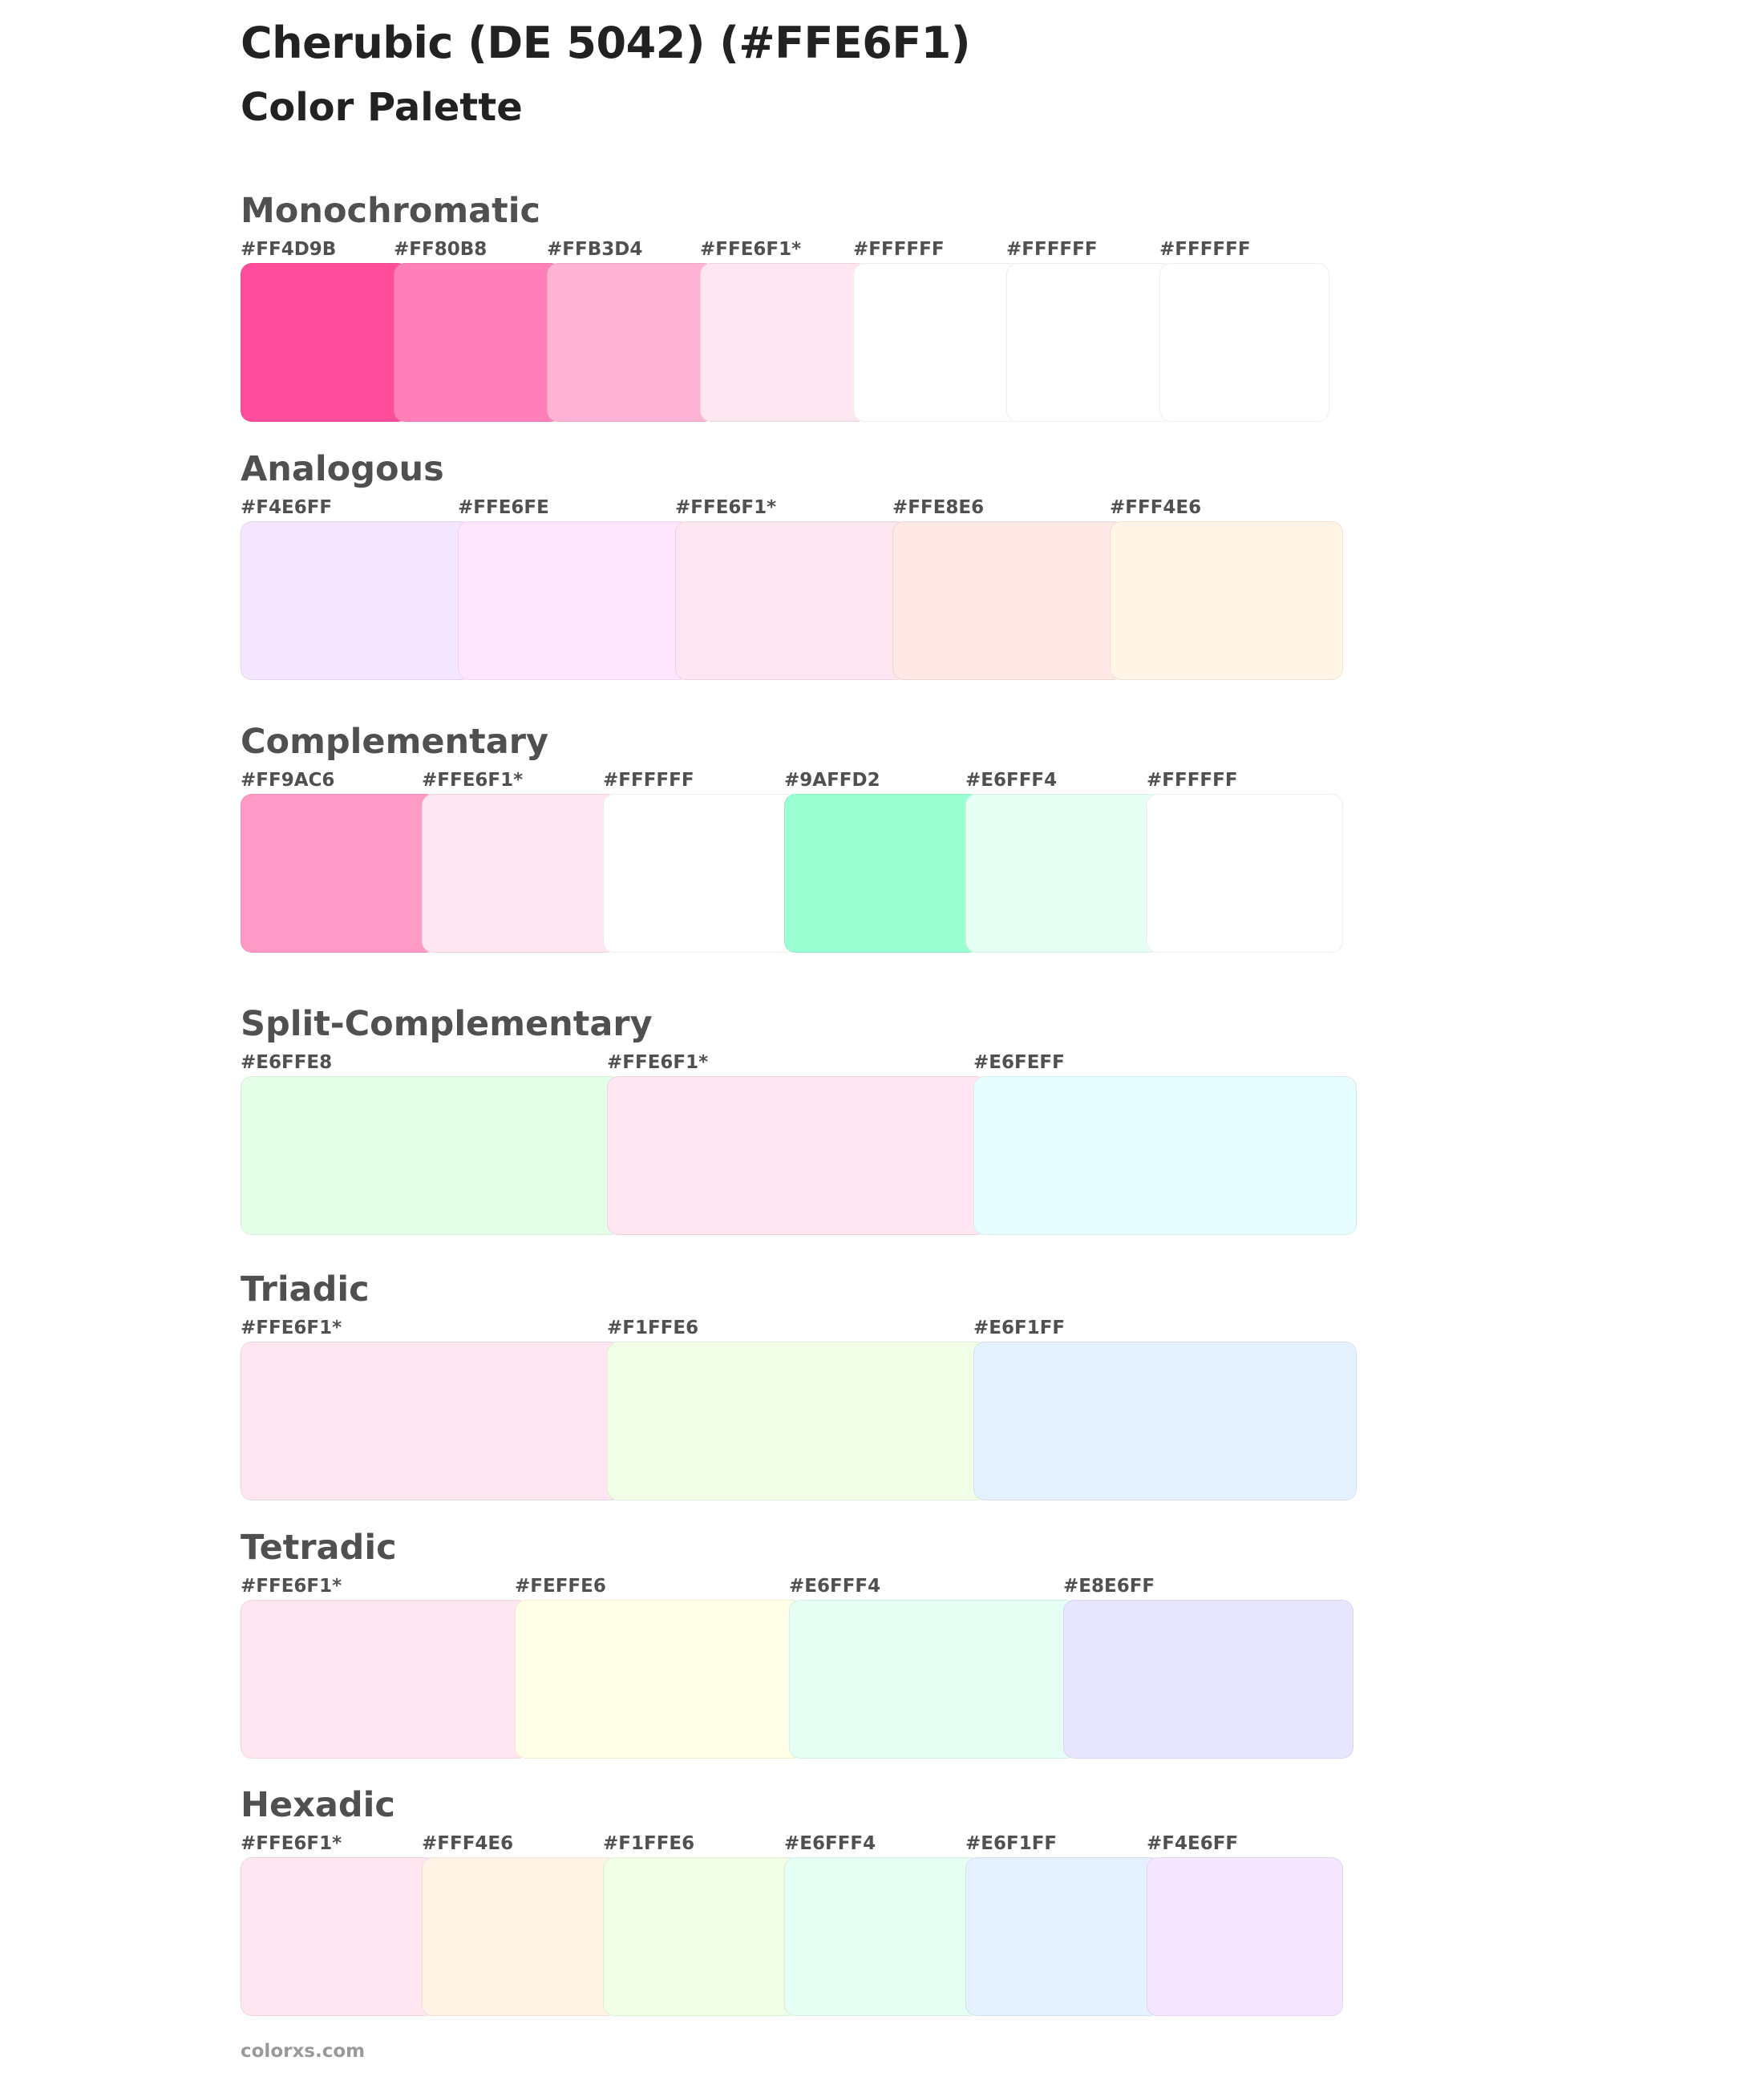 This screenshot has width=1764, height=2085. I want to click on color-swatch: #FFE8E6, so click(1008, 589).